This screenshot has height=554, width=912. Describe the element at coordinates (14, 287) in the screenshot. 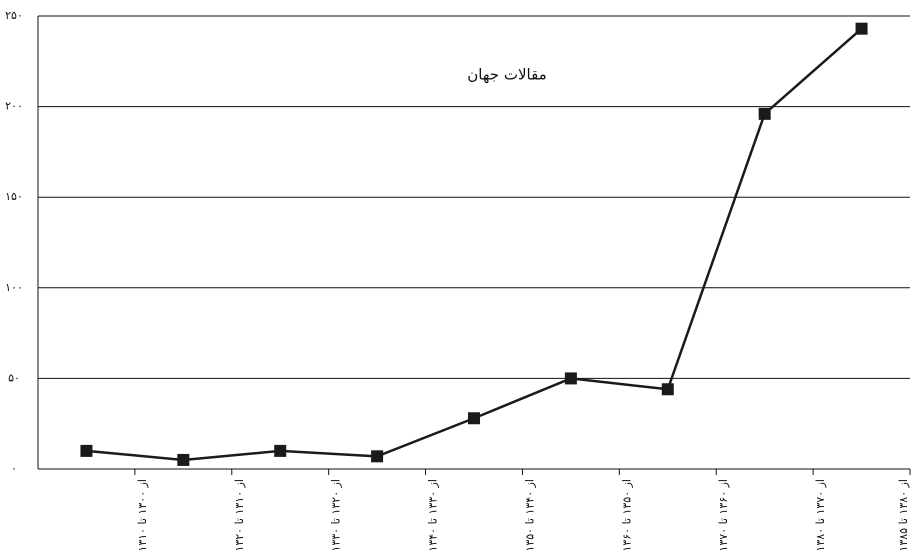

I see `y-tick-label: ۱۰۰` at that location.